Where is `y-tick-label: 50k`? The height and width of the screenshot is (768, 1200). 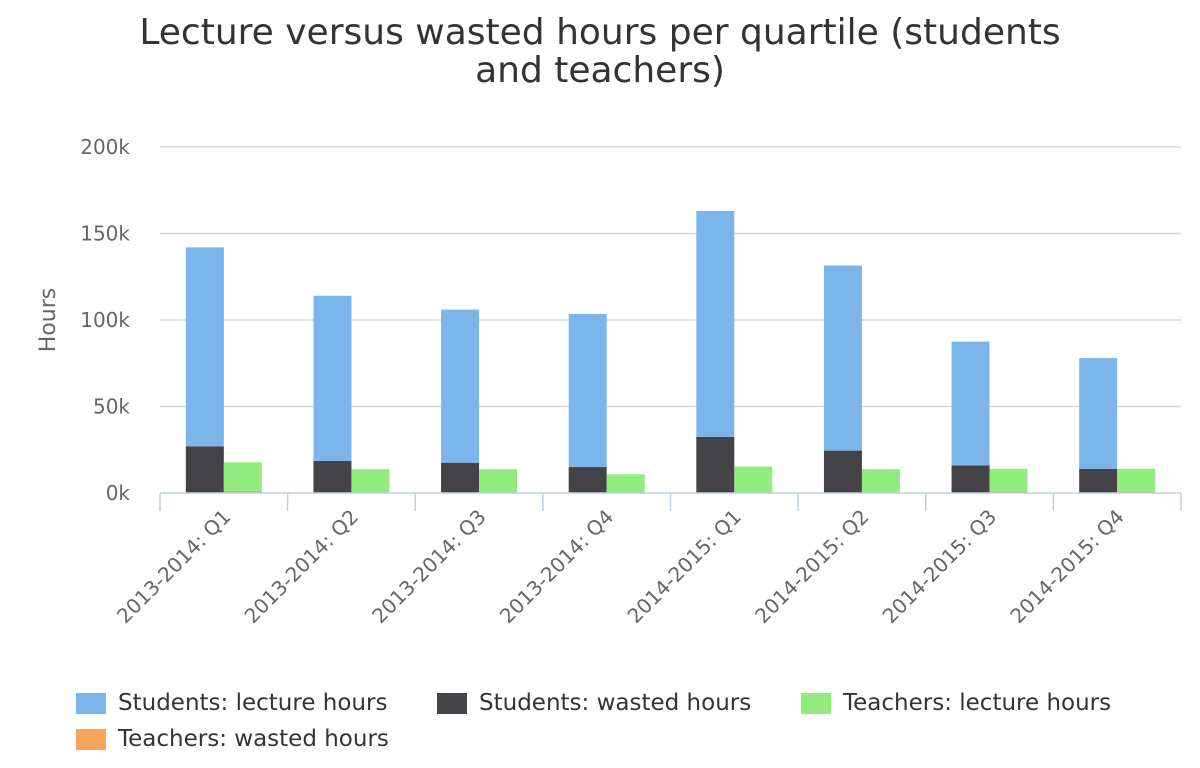 y-tick-label: 50k is located at coordinates (111, 407).